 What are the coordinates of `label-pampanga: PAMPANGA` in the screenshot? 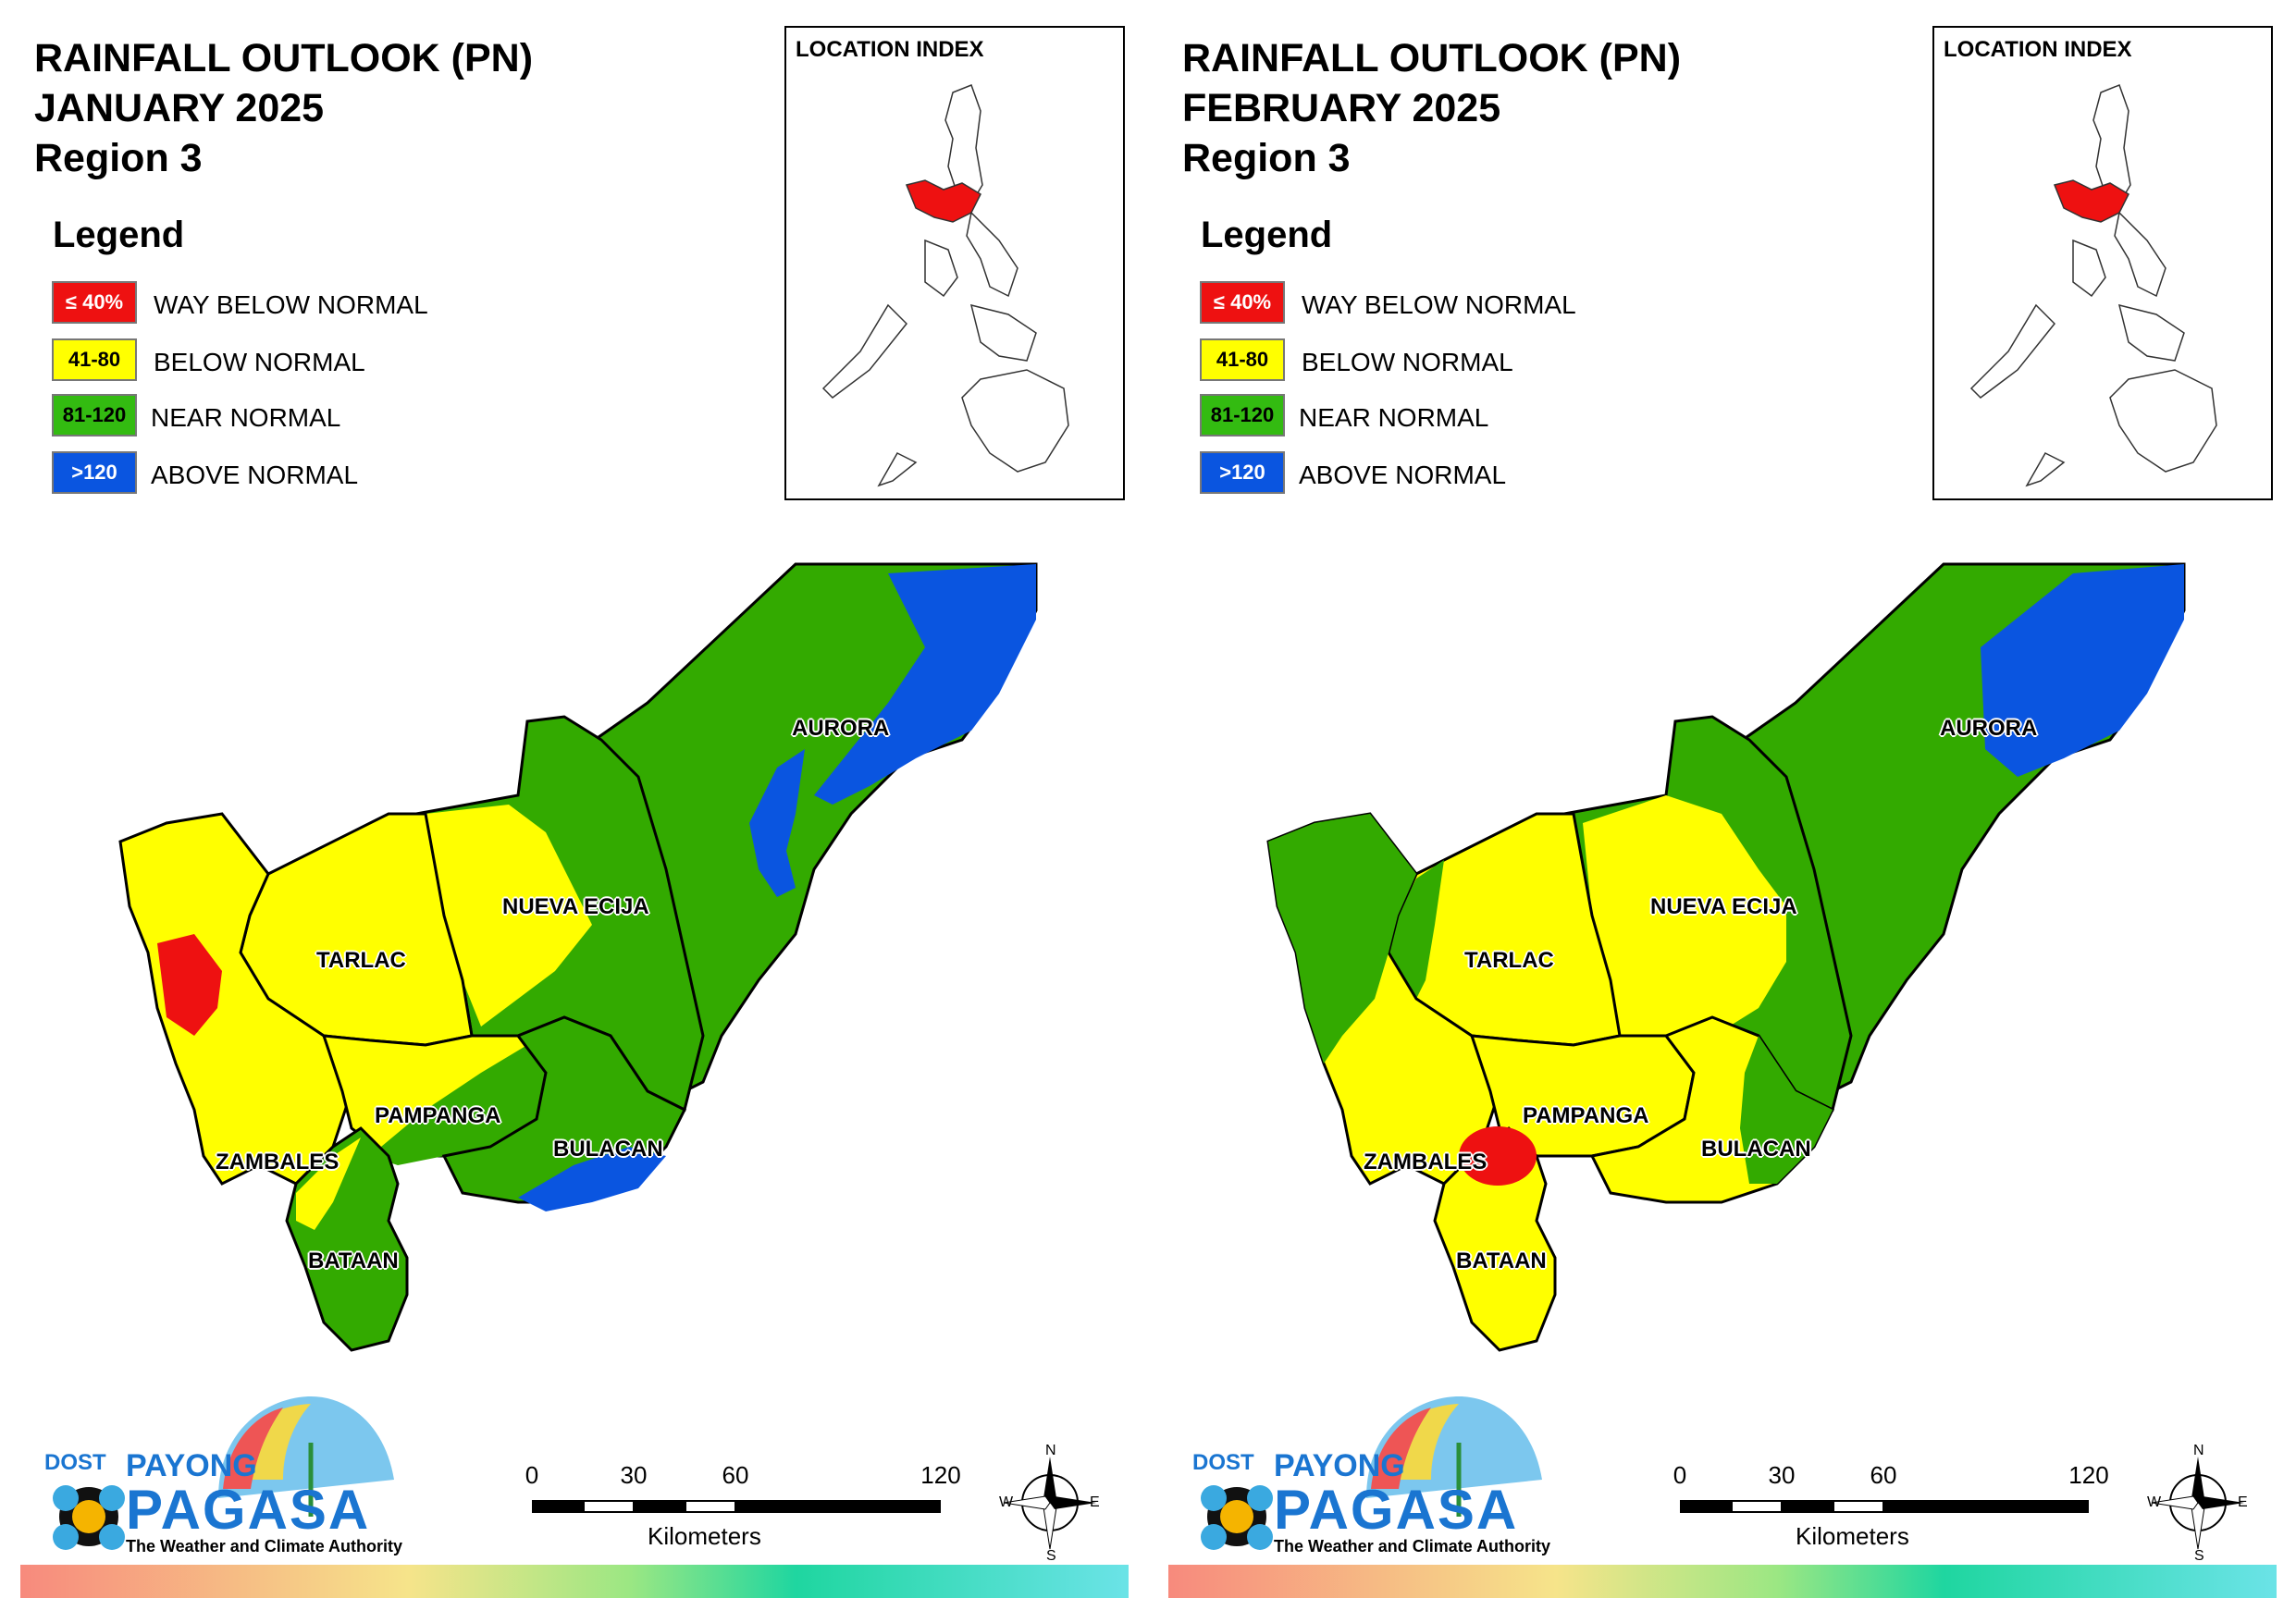 It's located at (1586, 1115).